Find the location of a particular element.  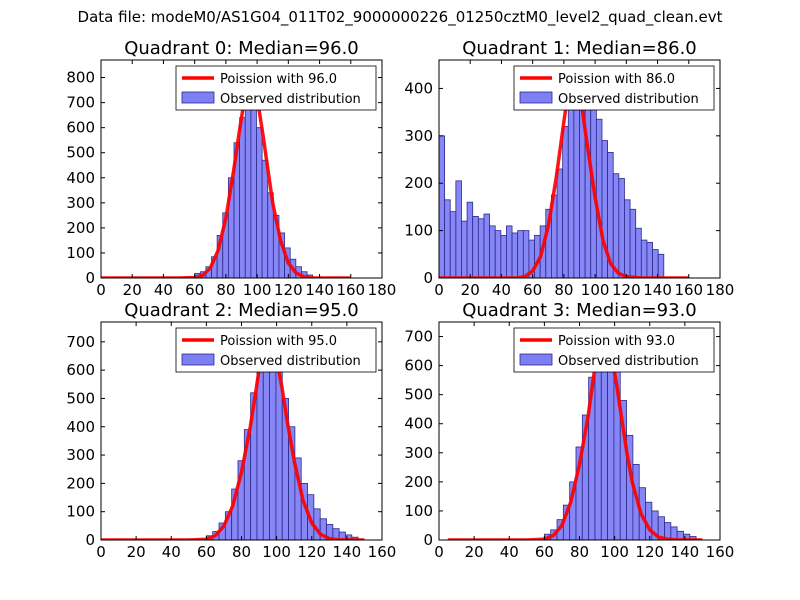

legend-line-label: Poission with 93.0 is located at coordinates (616, 341).